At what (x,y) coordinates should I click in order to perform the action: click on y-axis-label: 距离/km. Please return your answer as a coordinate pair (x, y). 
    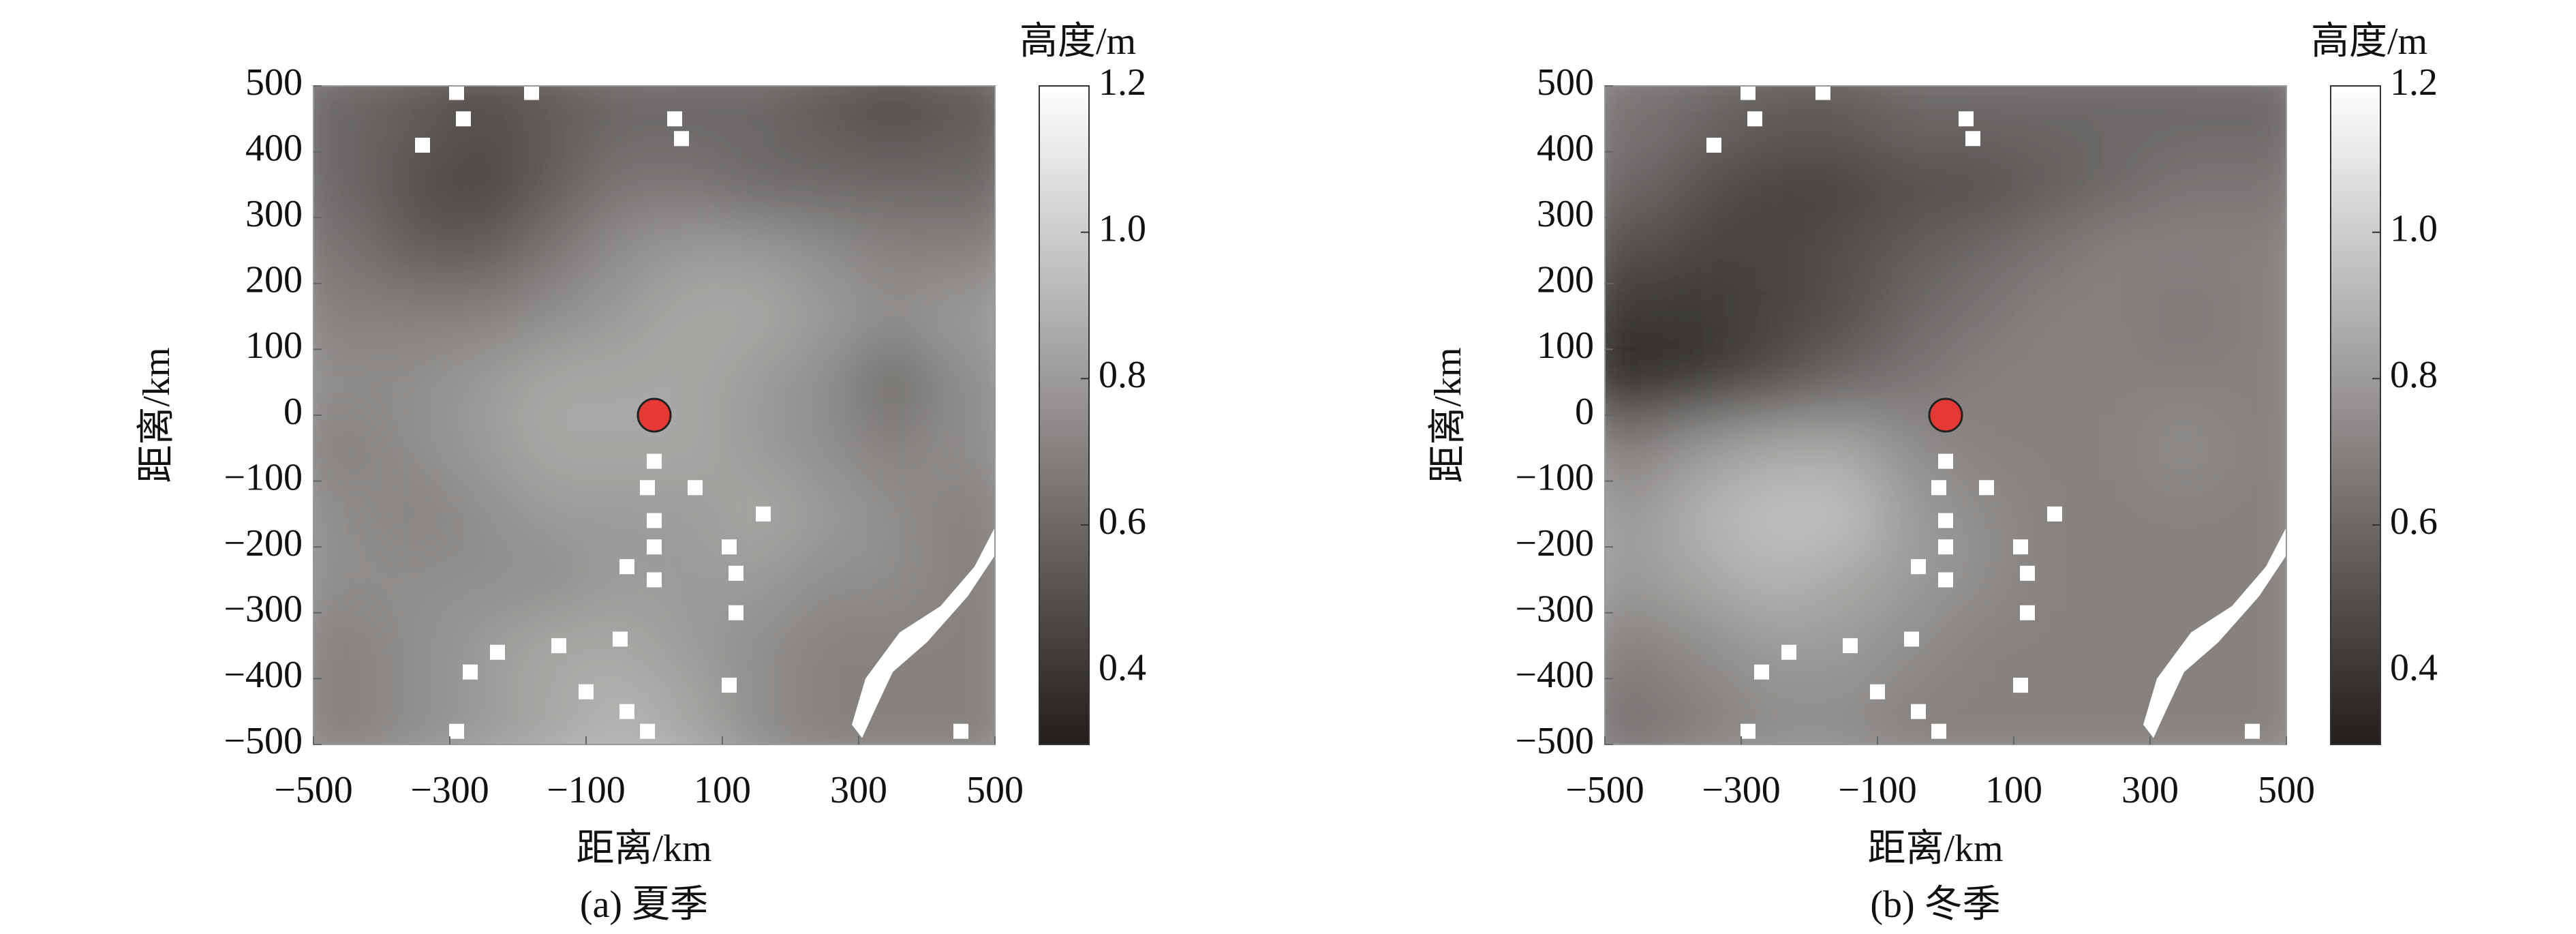
    Looking at the image, I should click on (157, 415).